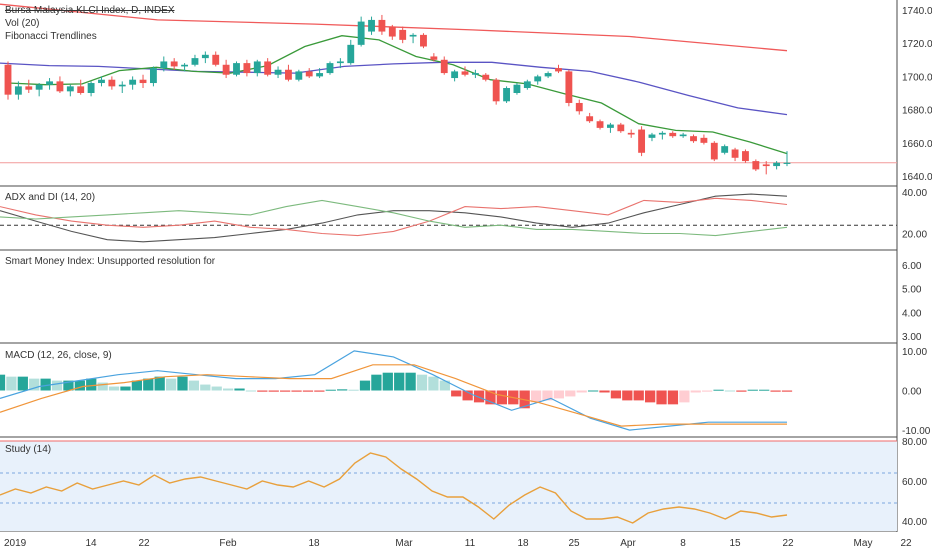 This screenshot has width=932, height=550. Describe the element at coordinates (914, 193) in the screenshot. I see `adx-y-tick: 40.00` at that location.